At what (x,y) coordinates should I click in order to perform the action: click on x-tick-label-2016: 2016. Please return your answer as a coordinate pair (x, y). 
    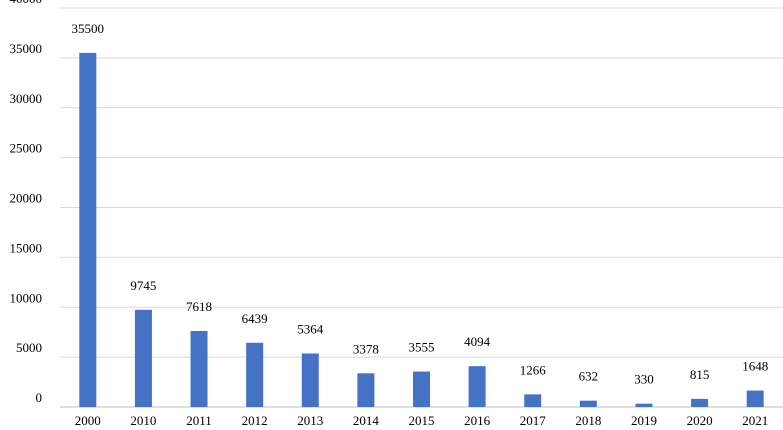
    Looking at the image, I should click on (477, 420).